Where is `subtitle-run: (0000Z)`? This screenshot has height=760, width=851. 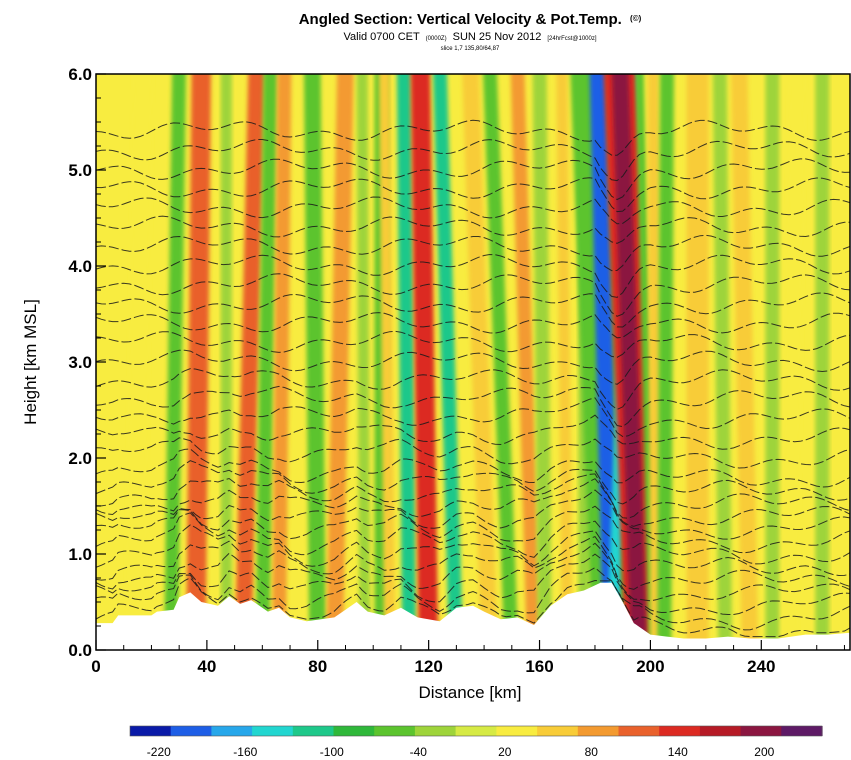 subtitle-run: (0000Z) is located at coordinates (436, 39).